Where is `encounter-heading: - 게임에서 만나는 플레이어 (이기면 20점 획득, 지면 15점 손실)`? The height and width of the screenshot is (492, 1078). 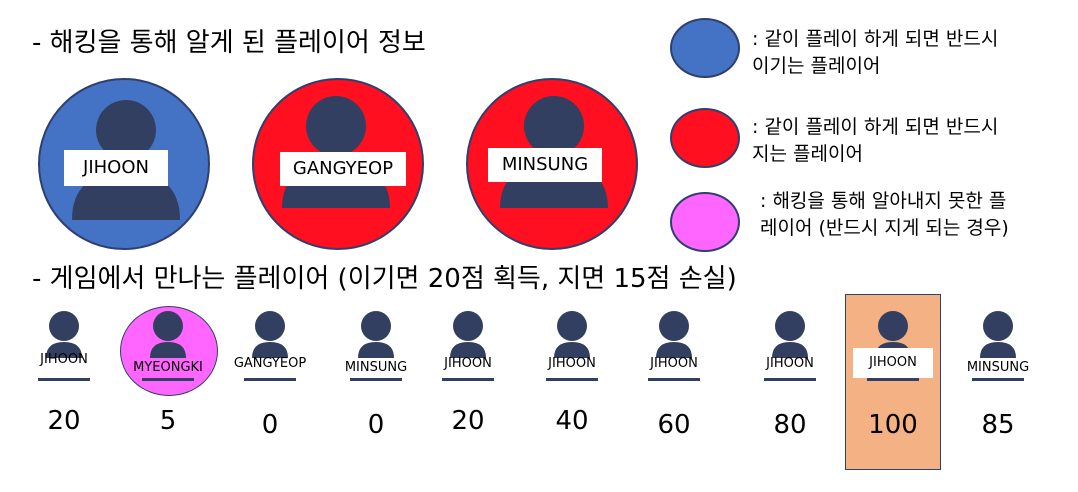 encounter-heading: - 게임에서 만나는 플레이어 (이기면 20점 획득, 지면 15점 손실) is located at coordinates (384, 279).